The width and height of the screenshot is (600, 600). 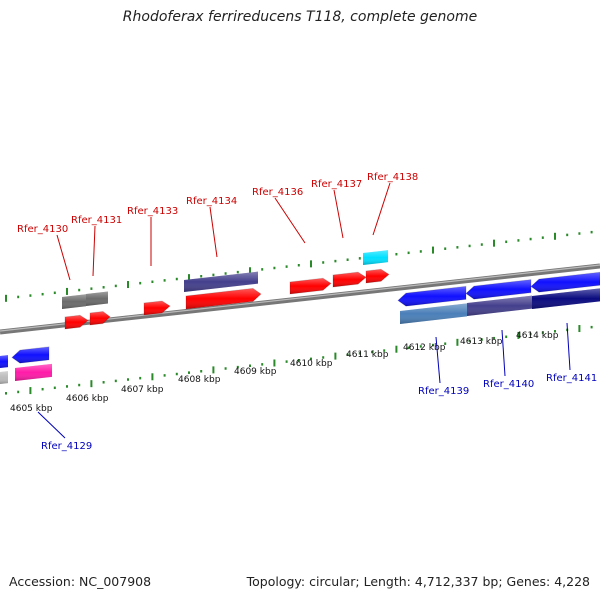 I want to click on accession-text: Accession: NC_007908, so click(x=80, y=581).